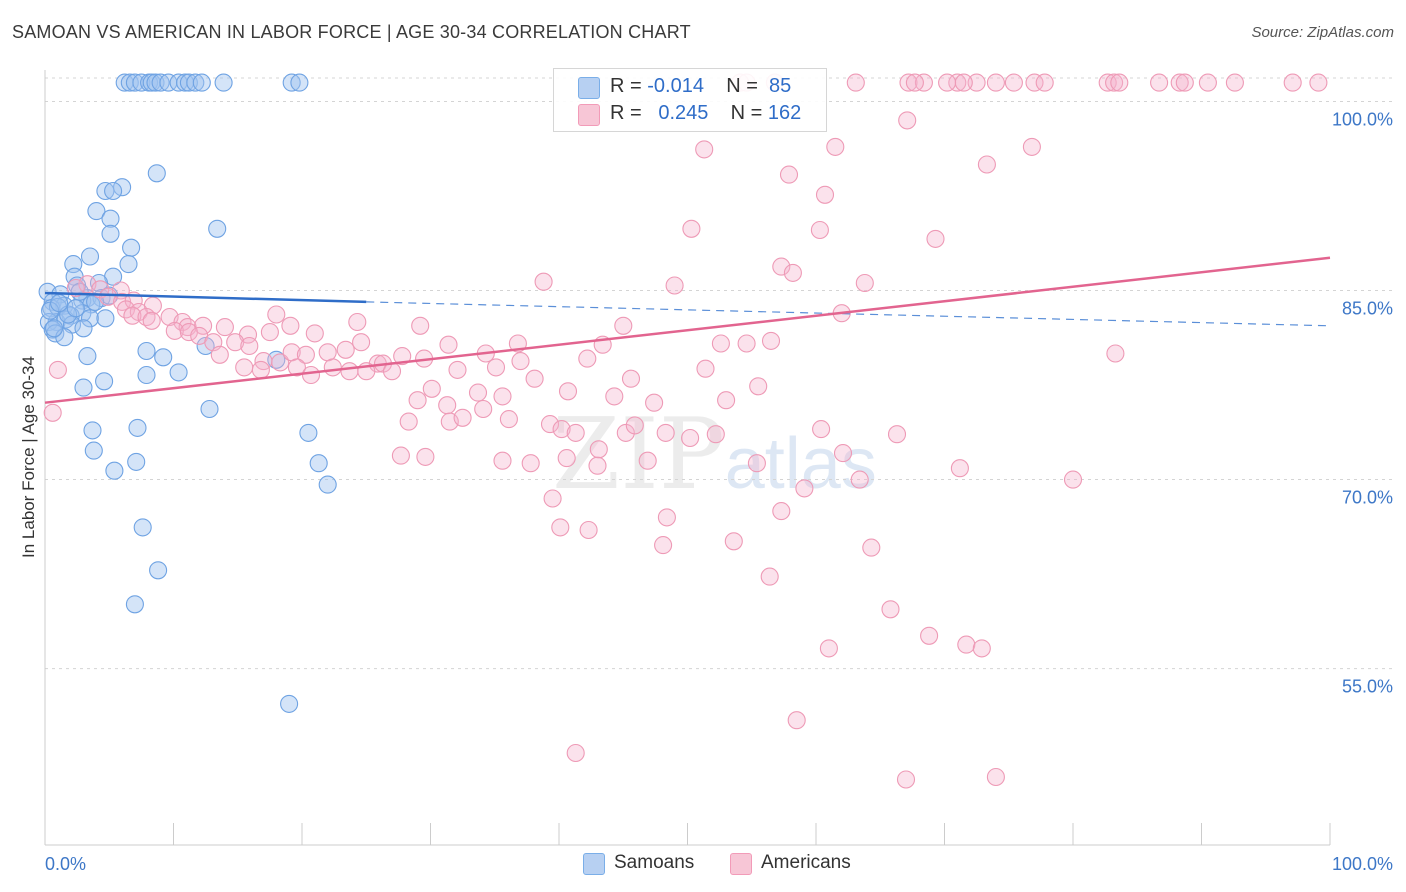 The height and width of the screenshot is (892, 1406). What do you see at coordinates (1362, 864) in the screenshot?
I see `x-tick-label-max: 100.0%` at bounding box center [1362, 864].